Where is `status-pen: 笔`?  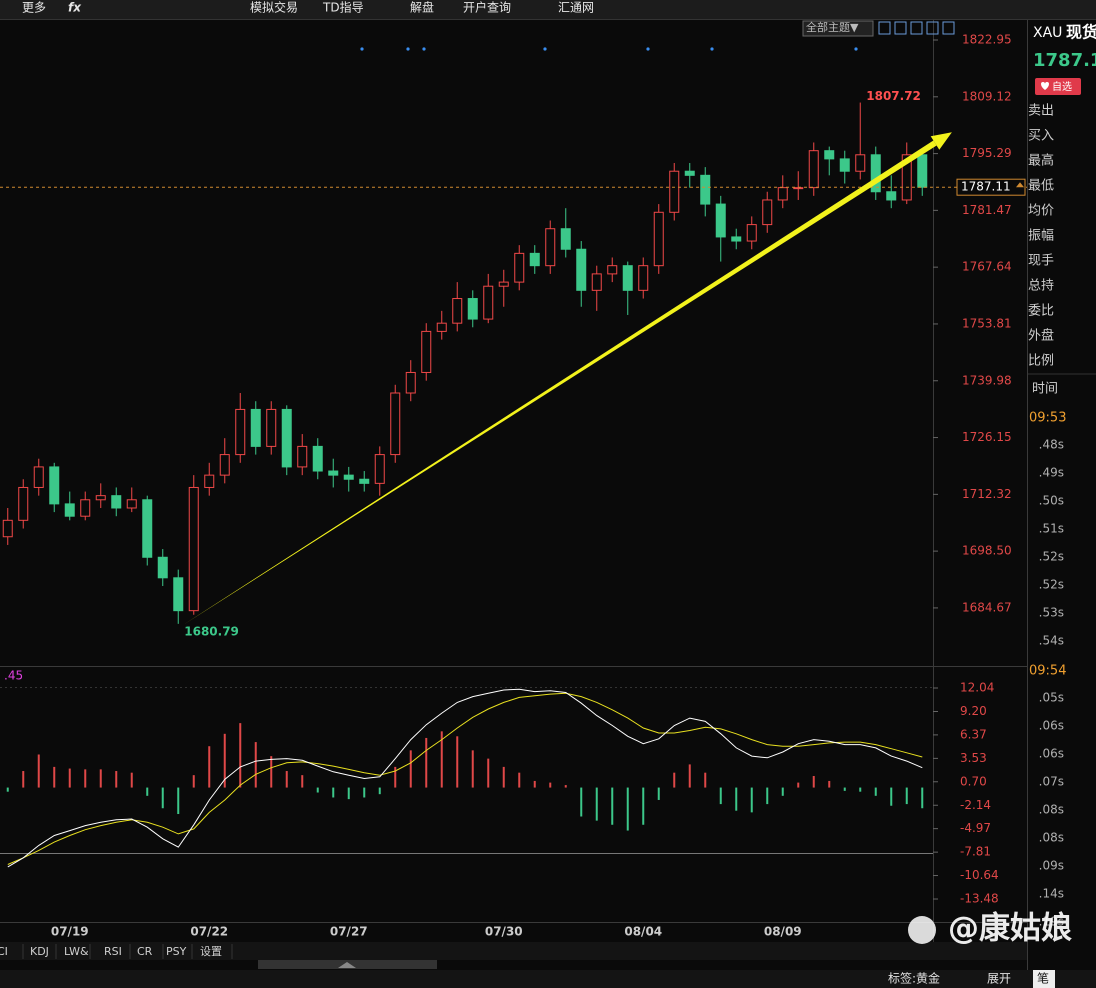
status-pen: 笔 is located at coordinates (1043, 978).